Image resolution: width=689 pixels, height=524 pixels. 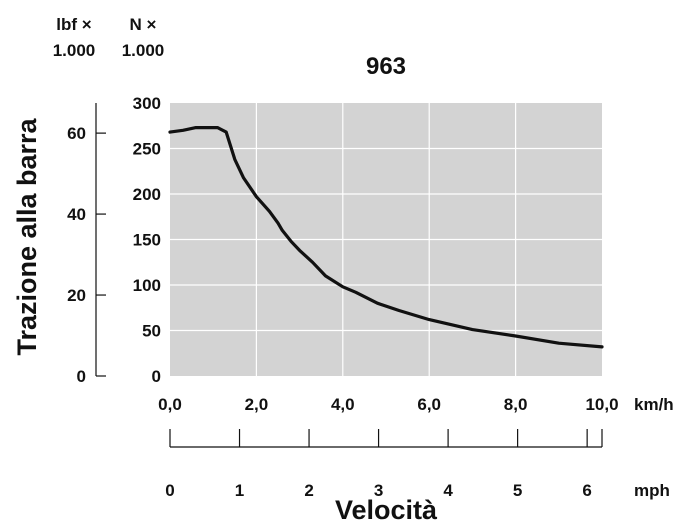 What do you see at coordinates (143, 50) in the screenshot?
I see `y-scale-n-label: 1.000` at bounding box center [143, 50].